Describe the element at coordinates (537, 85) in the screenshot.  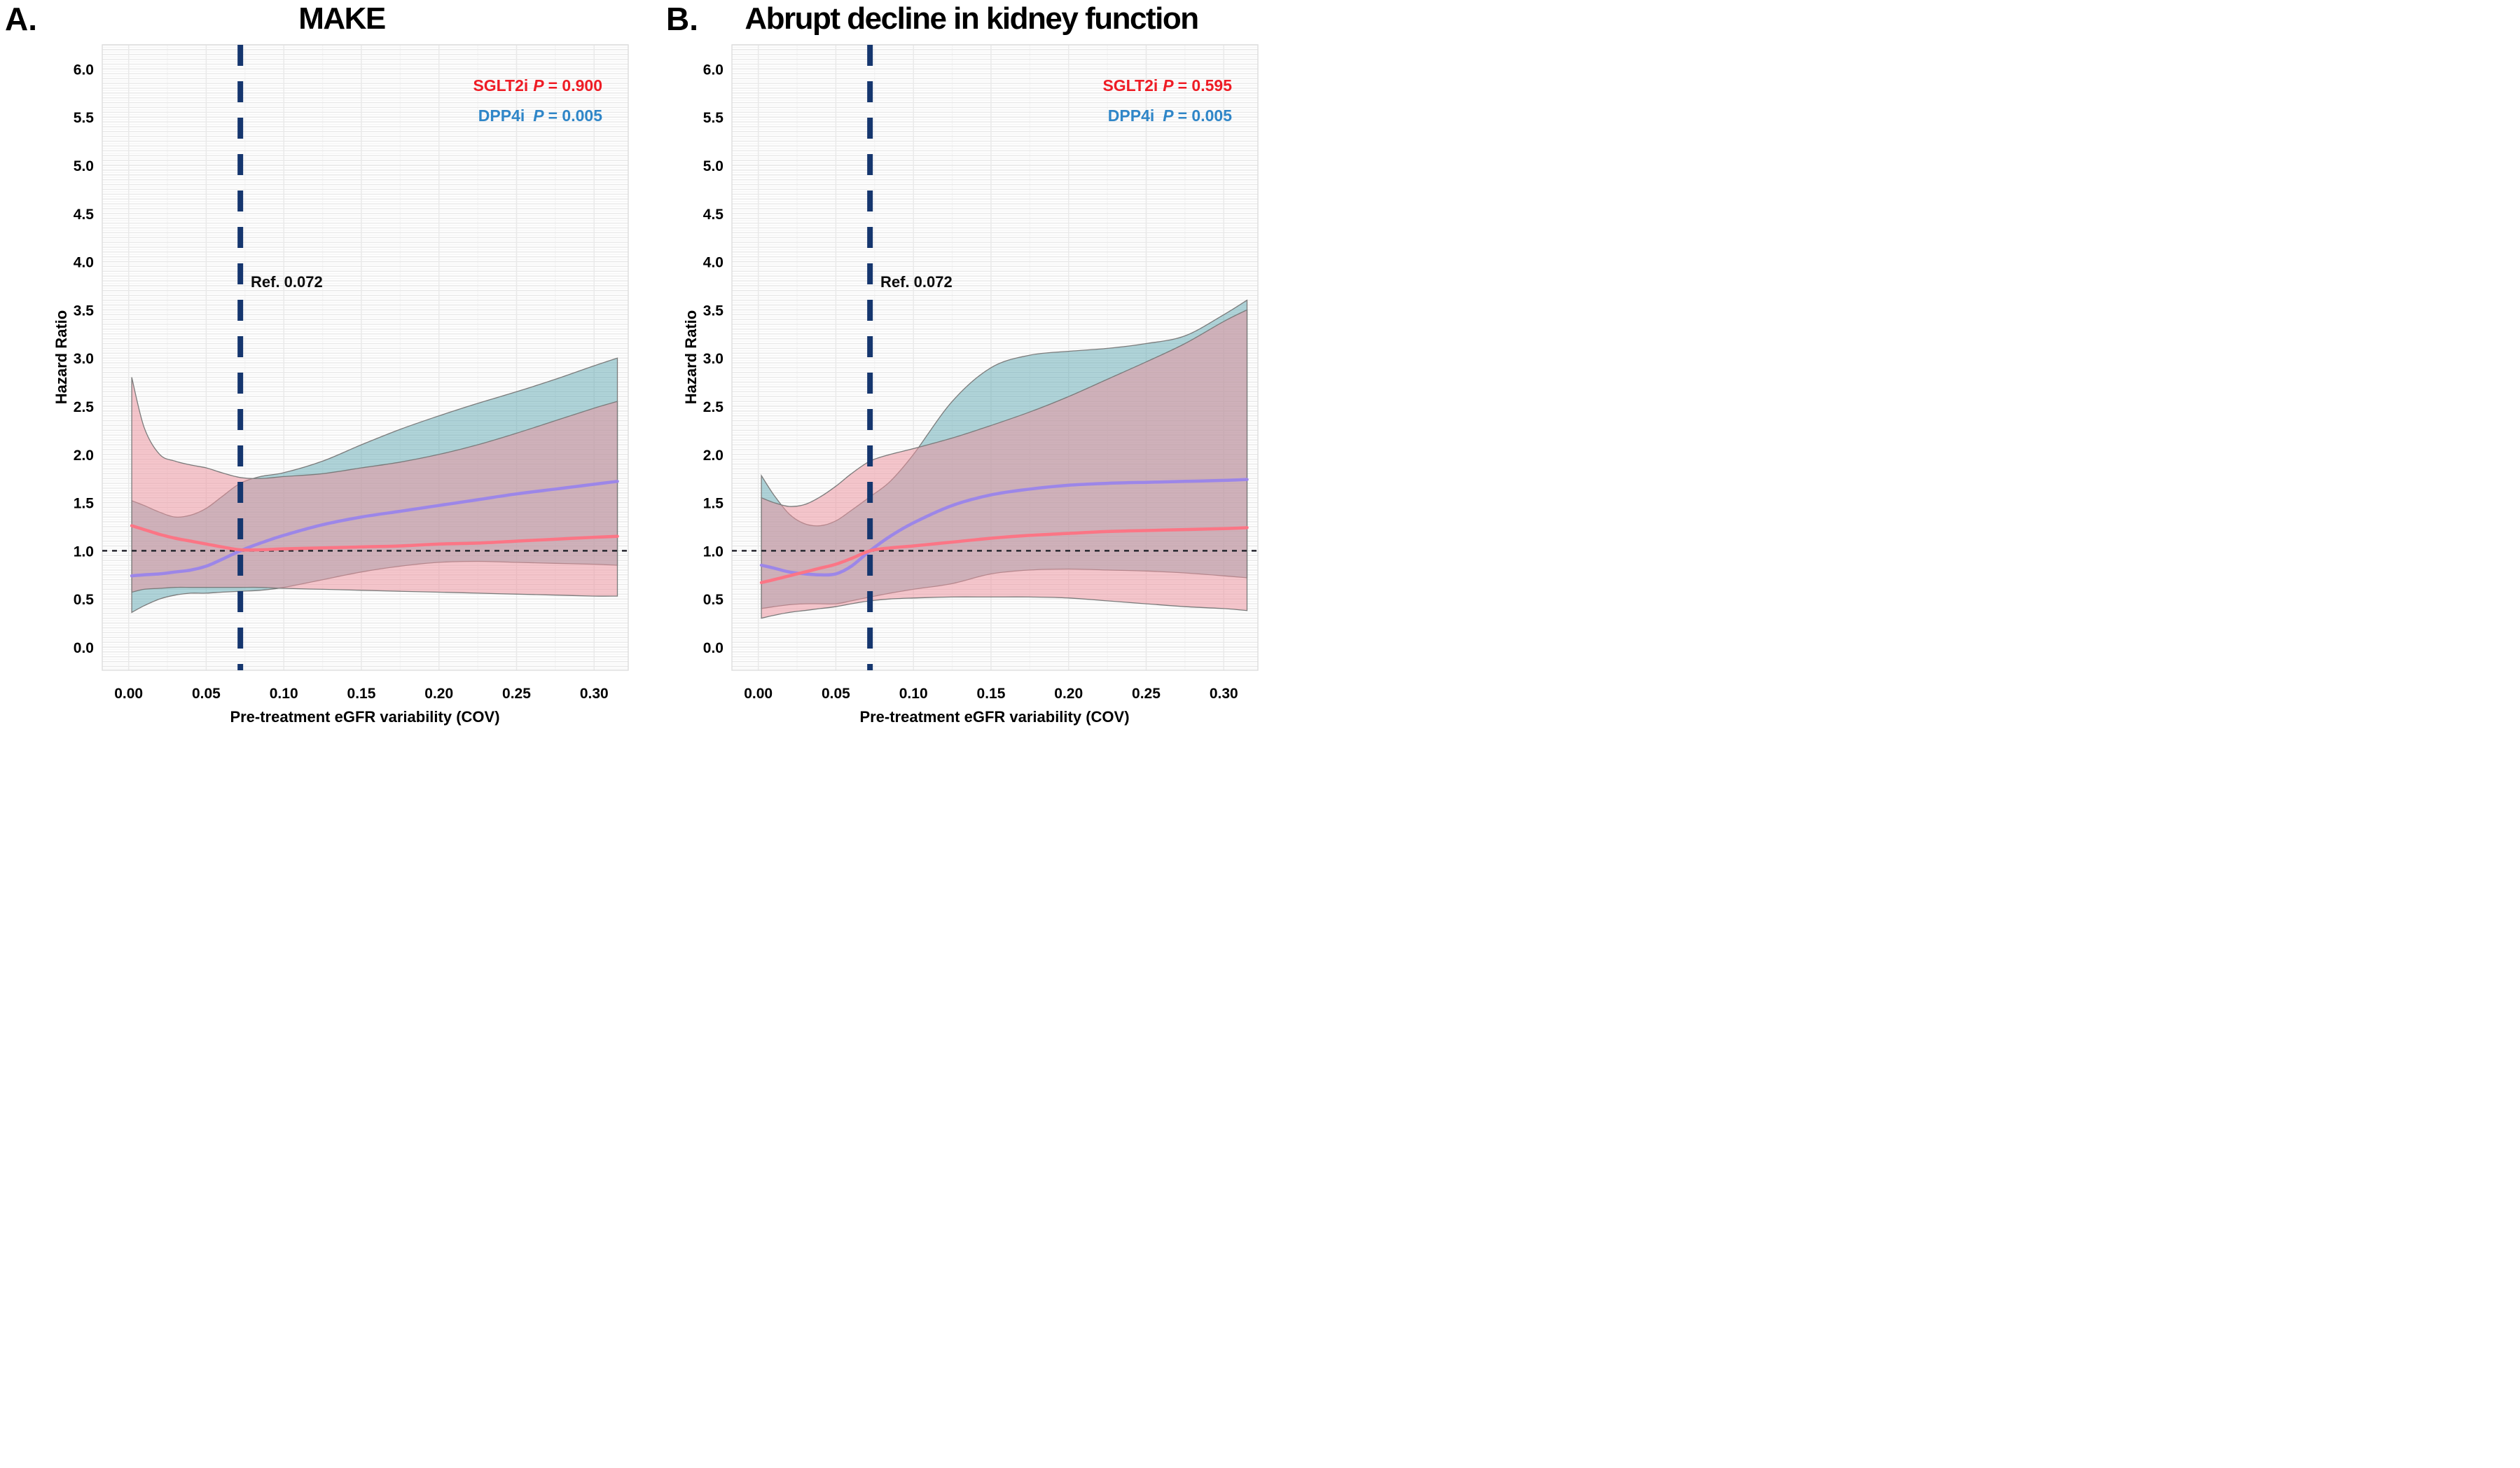
I see `legend-sglt2i: SGLT2i P = 0.900` at that location.